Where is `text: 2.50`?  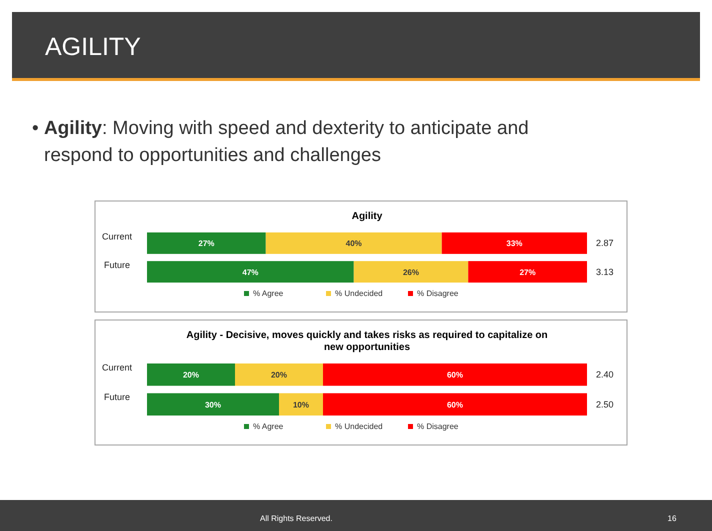 text: 2.50 is located at coordinates (605, 404).